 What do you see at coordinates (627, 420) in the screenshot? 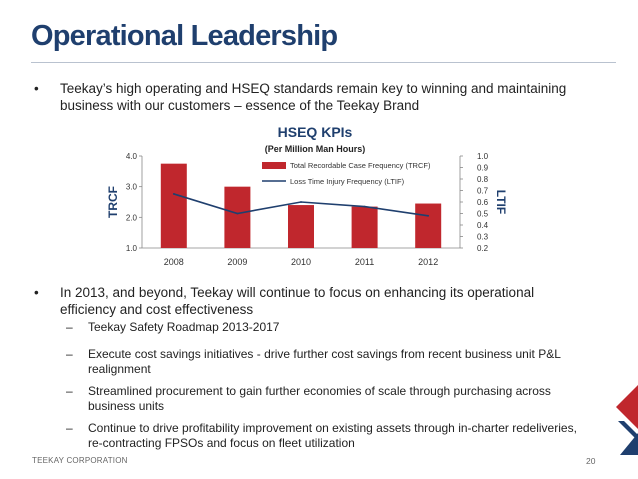
I see `teekay-brand-mark-icon` at bounding box center [627, 420].